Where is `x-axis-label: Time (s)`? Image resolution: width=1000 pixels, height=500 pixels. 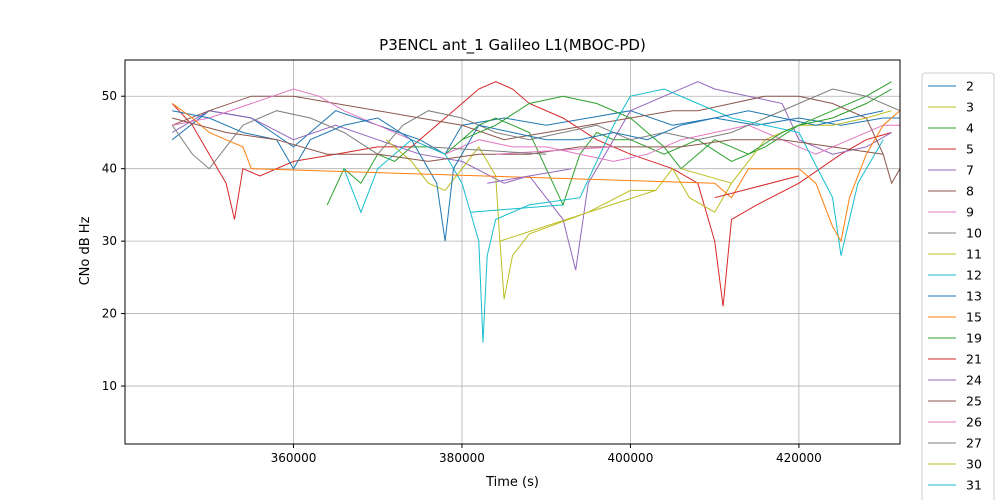 x-axis-label: Time (s) is located at coordinates (512, 482).